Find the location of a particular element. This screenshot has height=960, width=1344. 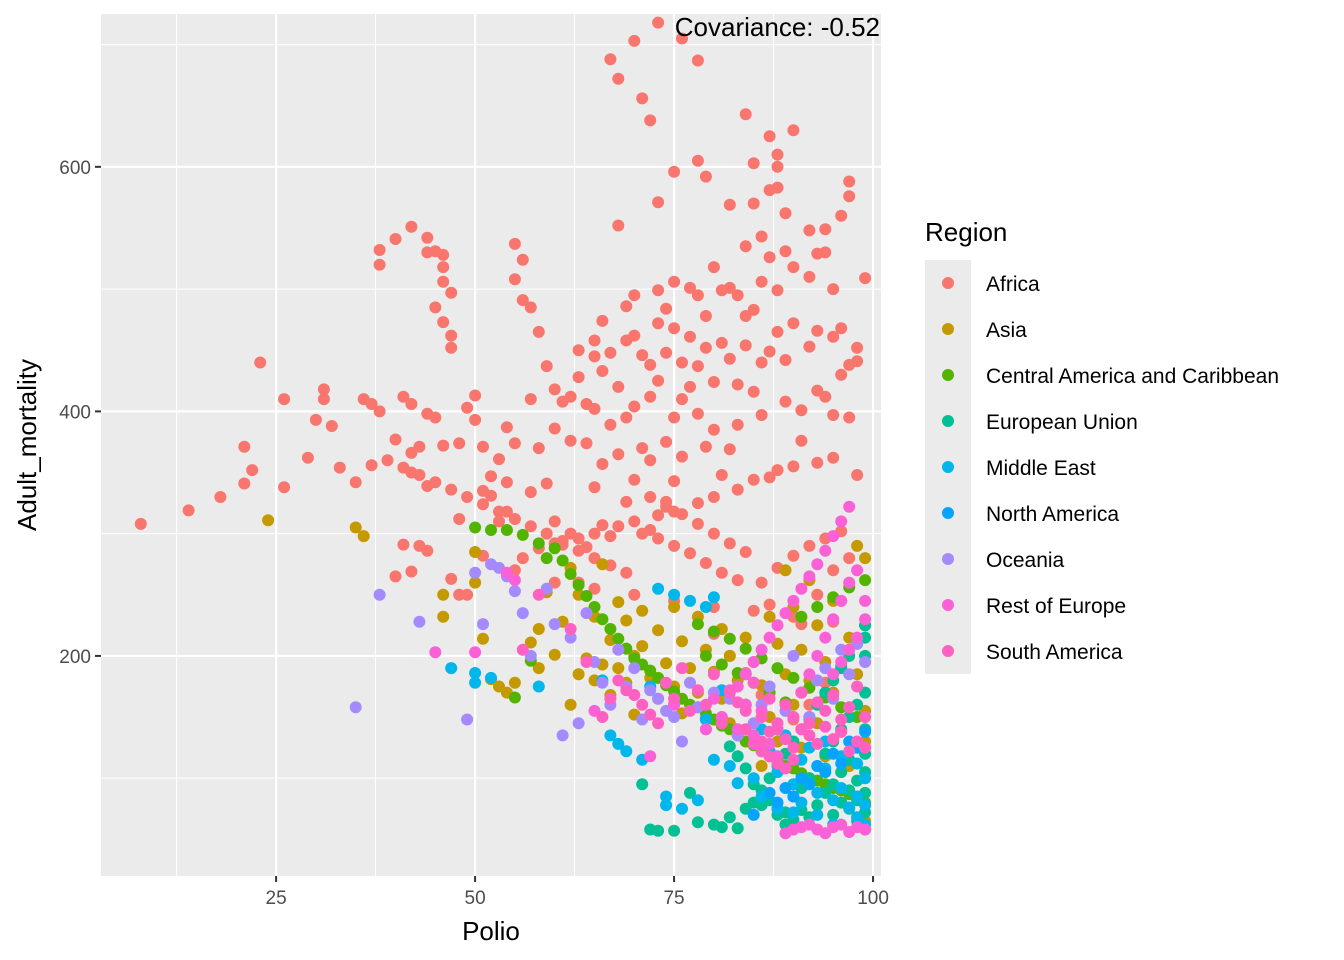

y-tick-label: 200 is located at coordinates (75, 657).